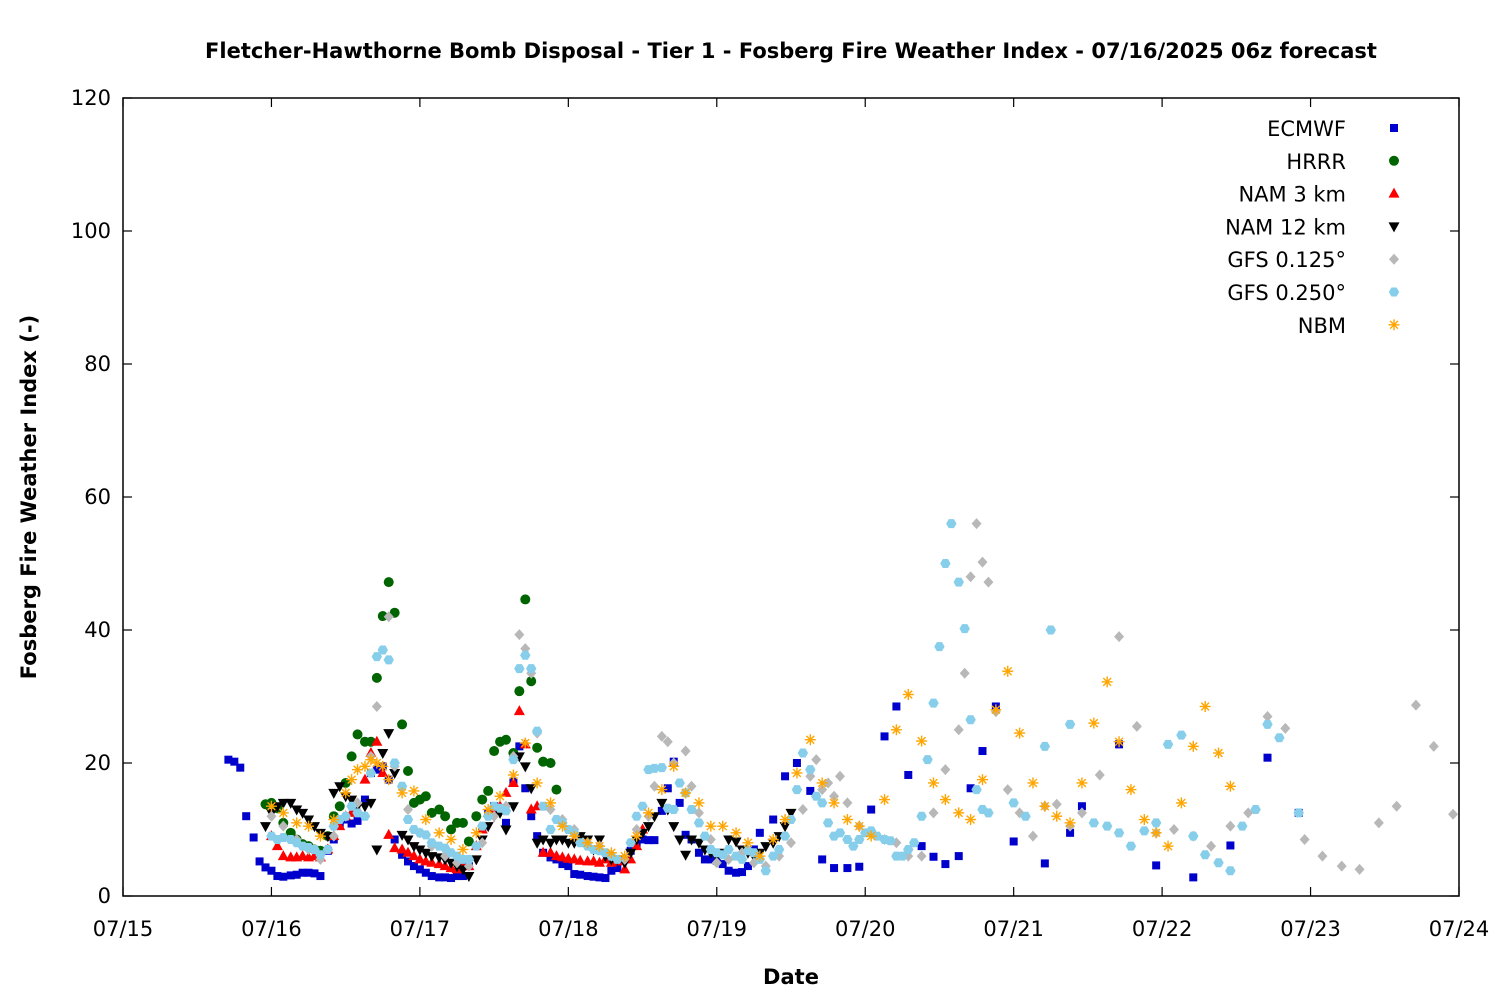  I want to click on y-tick-label: 100, so click(91, 231).